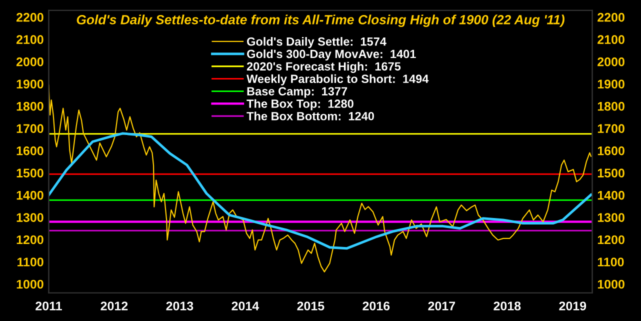 This screenshot has width=641, height=321. I want to click on x-tick-label: 2018, so click(507, 306).